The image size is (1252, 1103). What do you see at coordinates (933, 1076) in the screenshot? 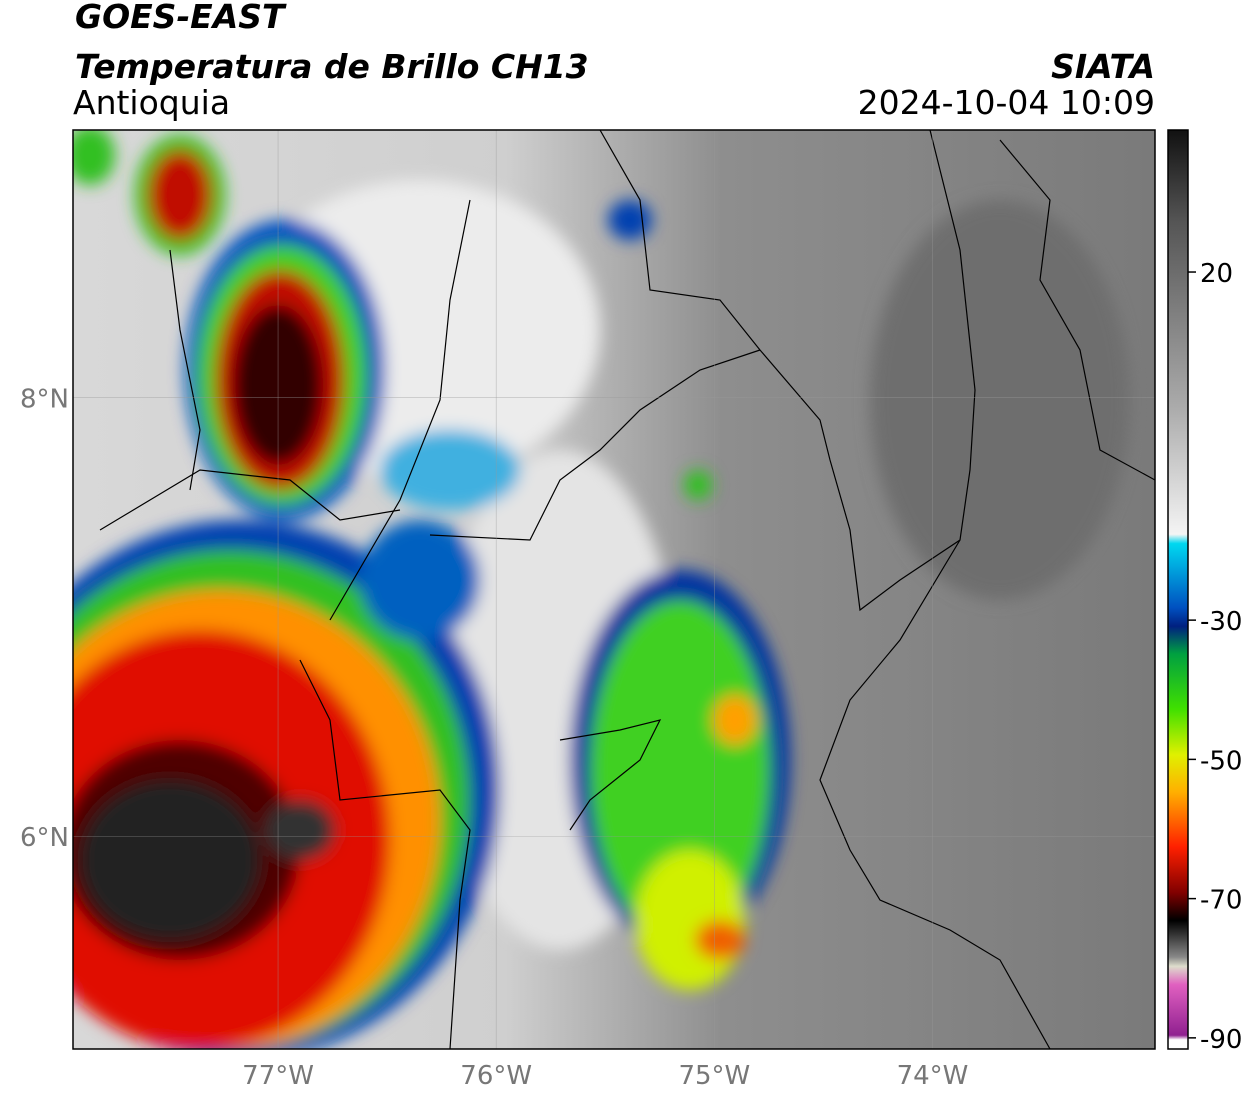
I see `lon-tick-label: 74°W` at bounding box center [933, 1076].